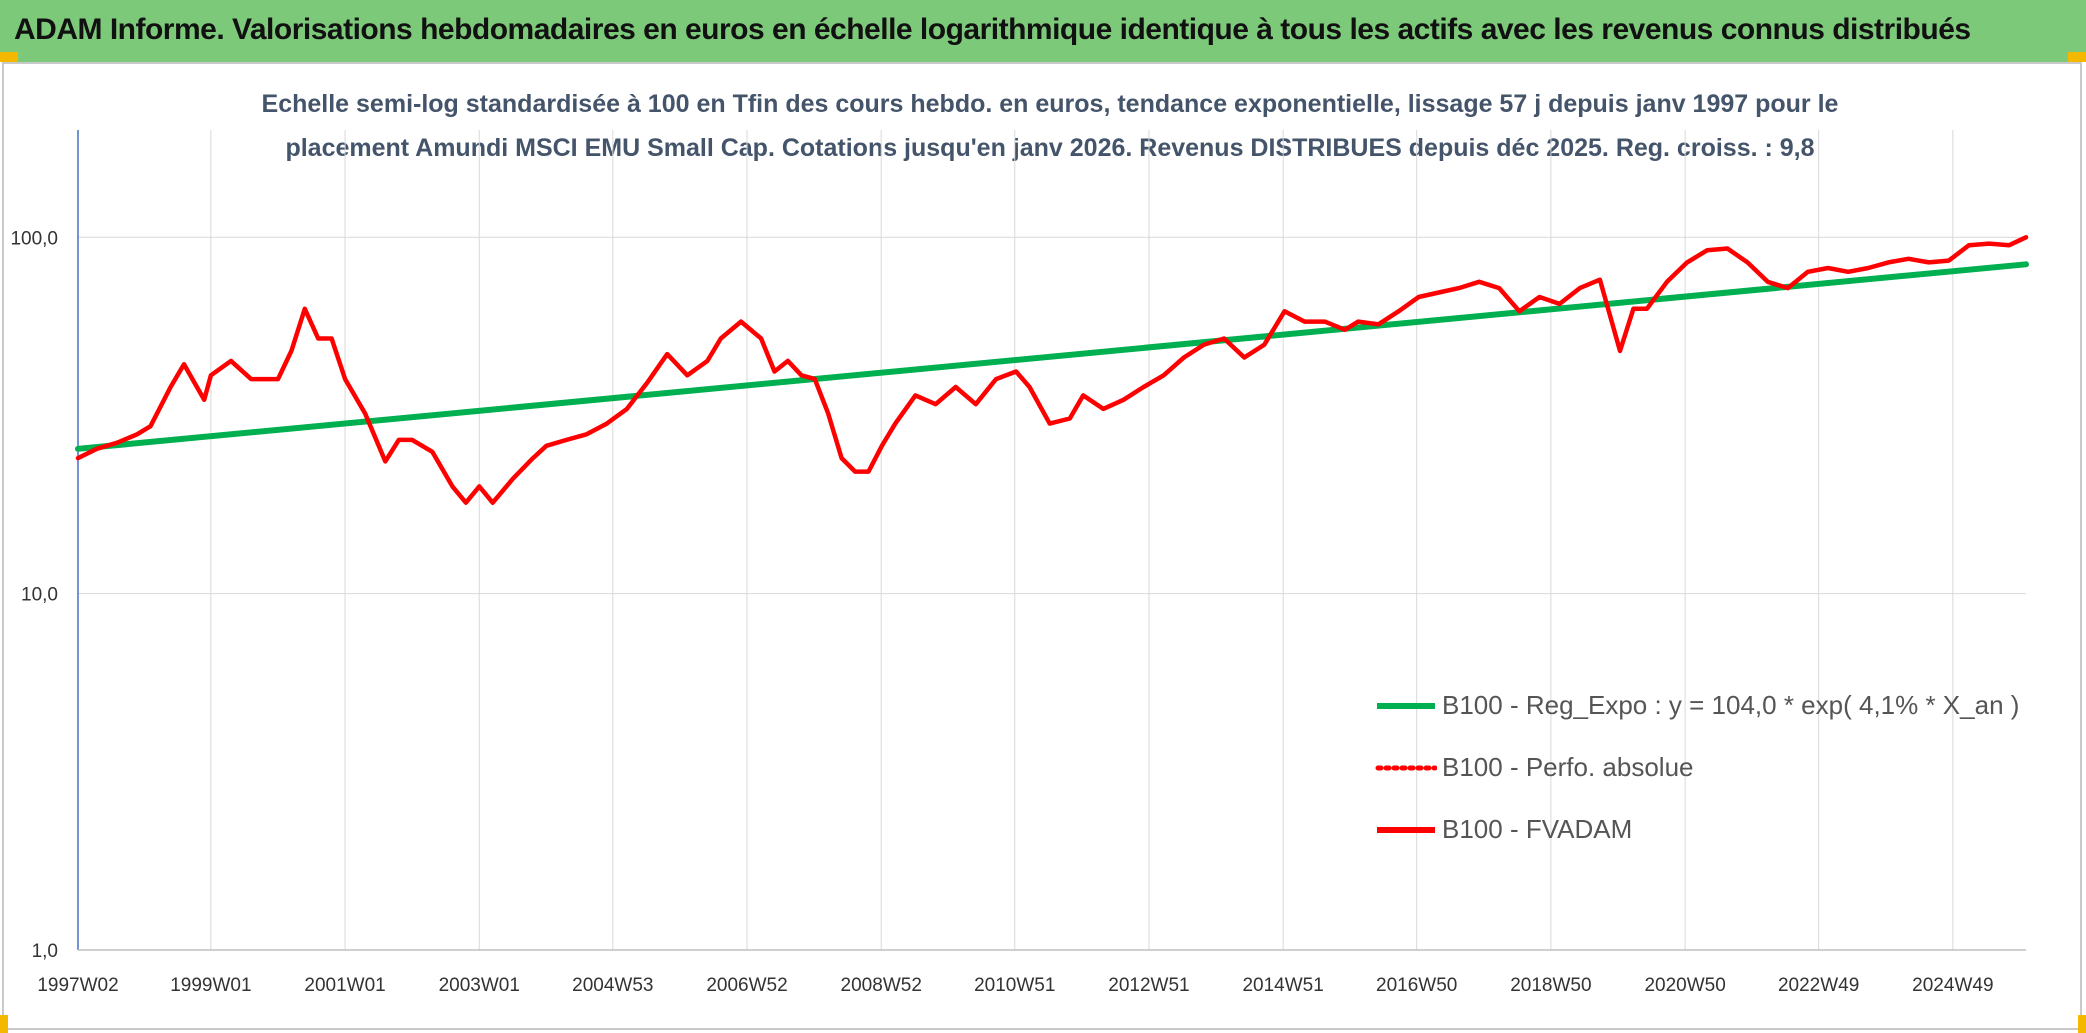  What do you see at coordinates (746, 985) in the screenshot?
I see `x-tick-label-5: 2006W52` at bounding box center [746, 985].